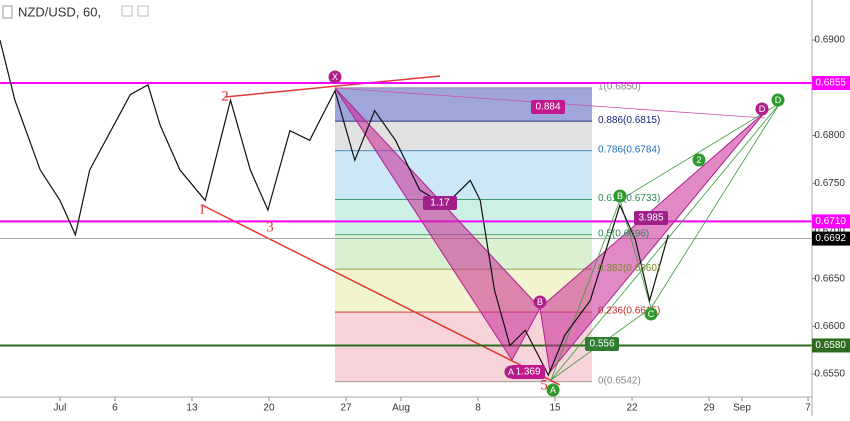  I want to click on ratio-label: 1.369, so click(527, 372).